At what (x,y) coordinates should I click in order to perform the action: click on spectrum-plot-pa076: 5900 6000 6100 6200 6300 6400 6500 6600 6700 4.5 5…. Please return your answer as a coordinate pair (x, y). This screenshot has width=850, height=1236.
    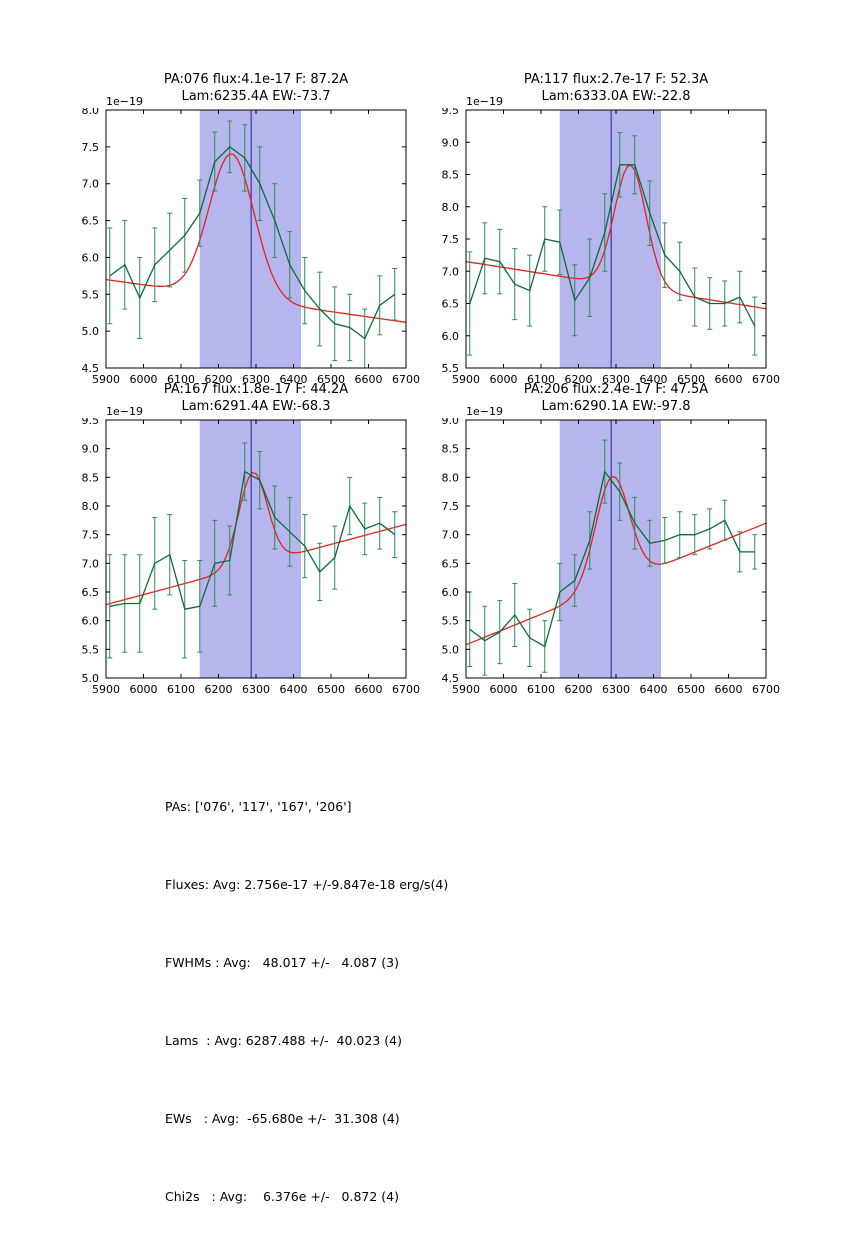
    Looking at the image, I should click on (251, 247).